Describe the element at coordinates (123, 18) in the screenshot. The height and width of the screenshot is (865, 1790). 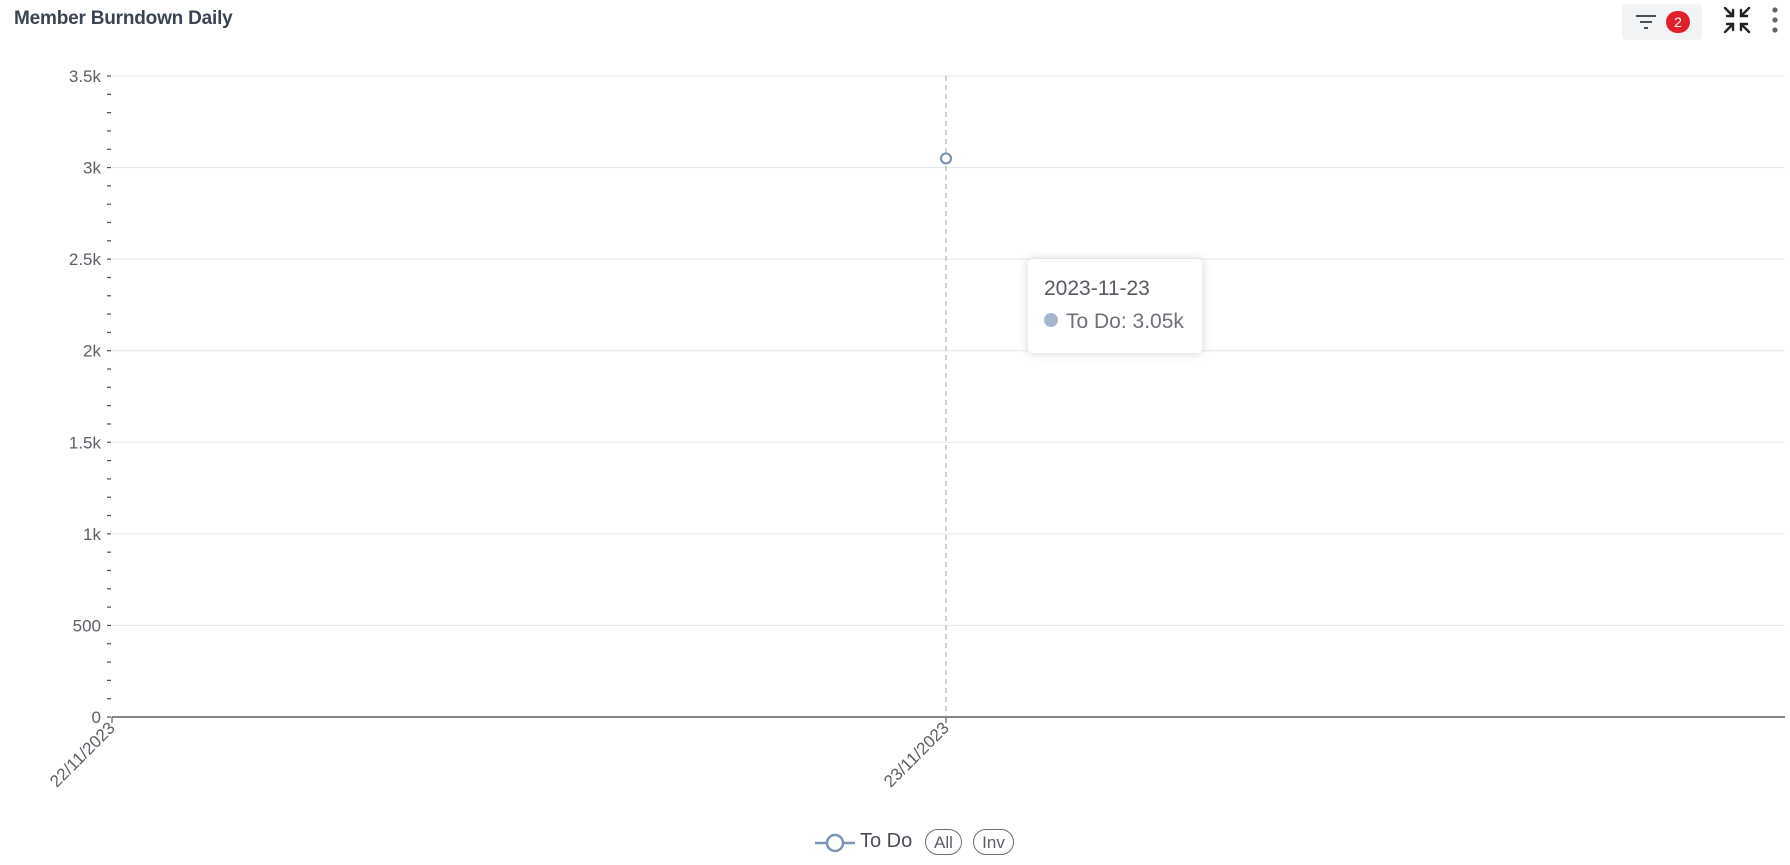
I see `page-title: Member Burndown Daily` at that location.